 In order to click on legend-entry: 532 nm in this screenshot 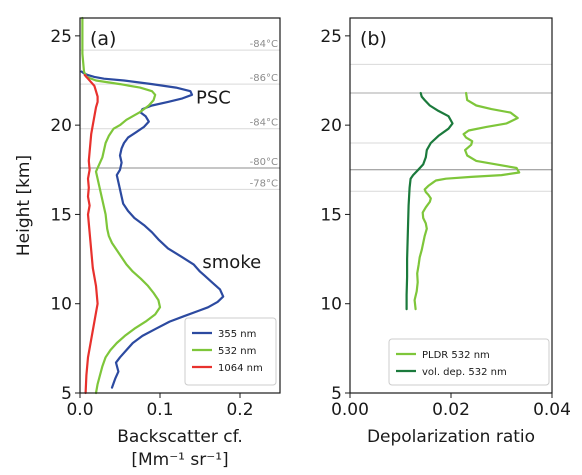, I will do `click(237, 351)`.